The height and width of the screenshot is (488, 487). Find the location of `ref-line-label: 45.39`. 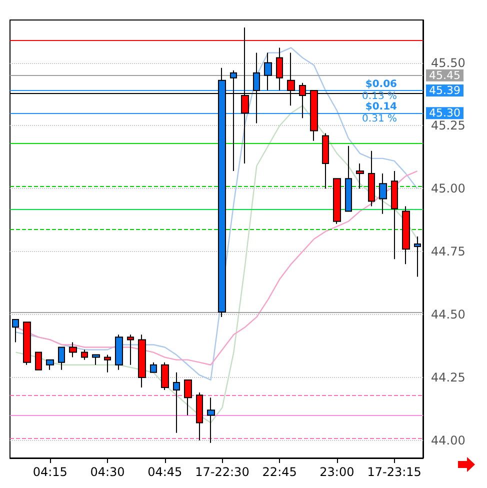

ref-line-label: 45.39 is located at coordinates (444, 90).